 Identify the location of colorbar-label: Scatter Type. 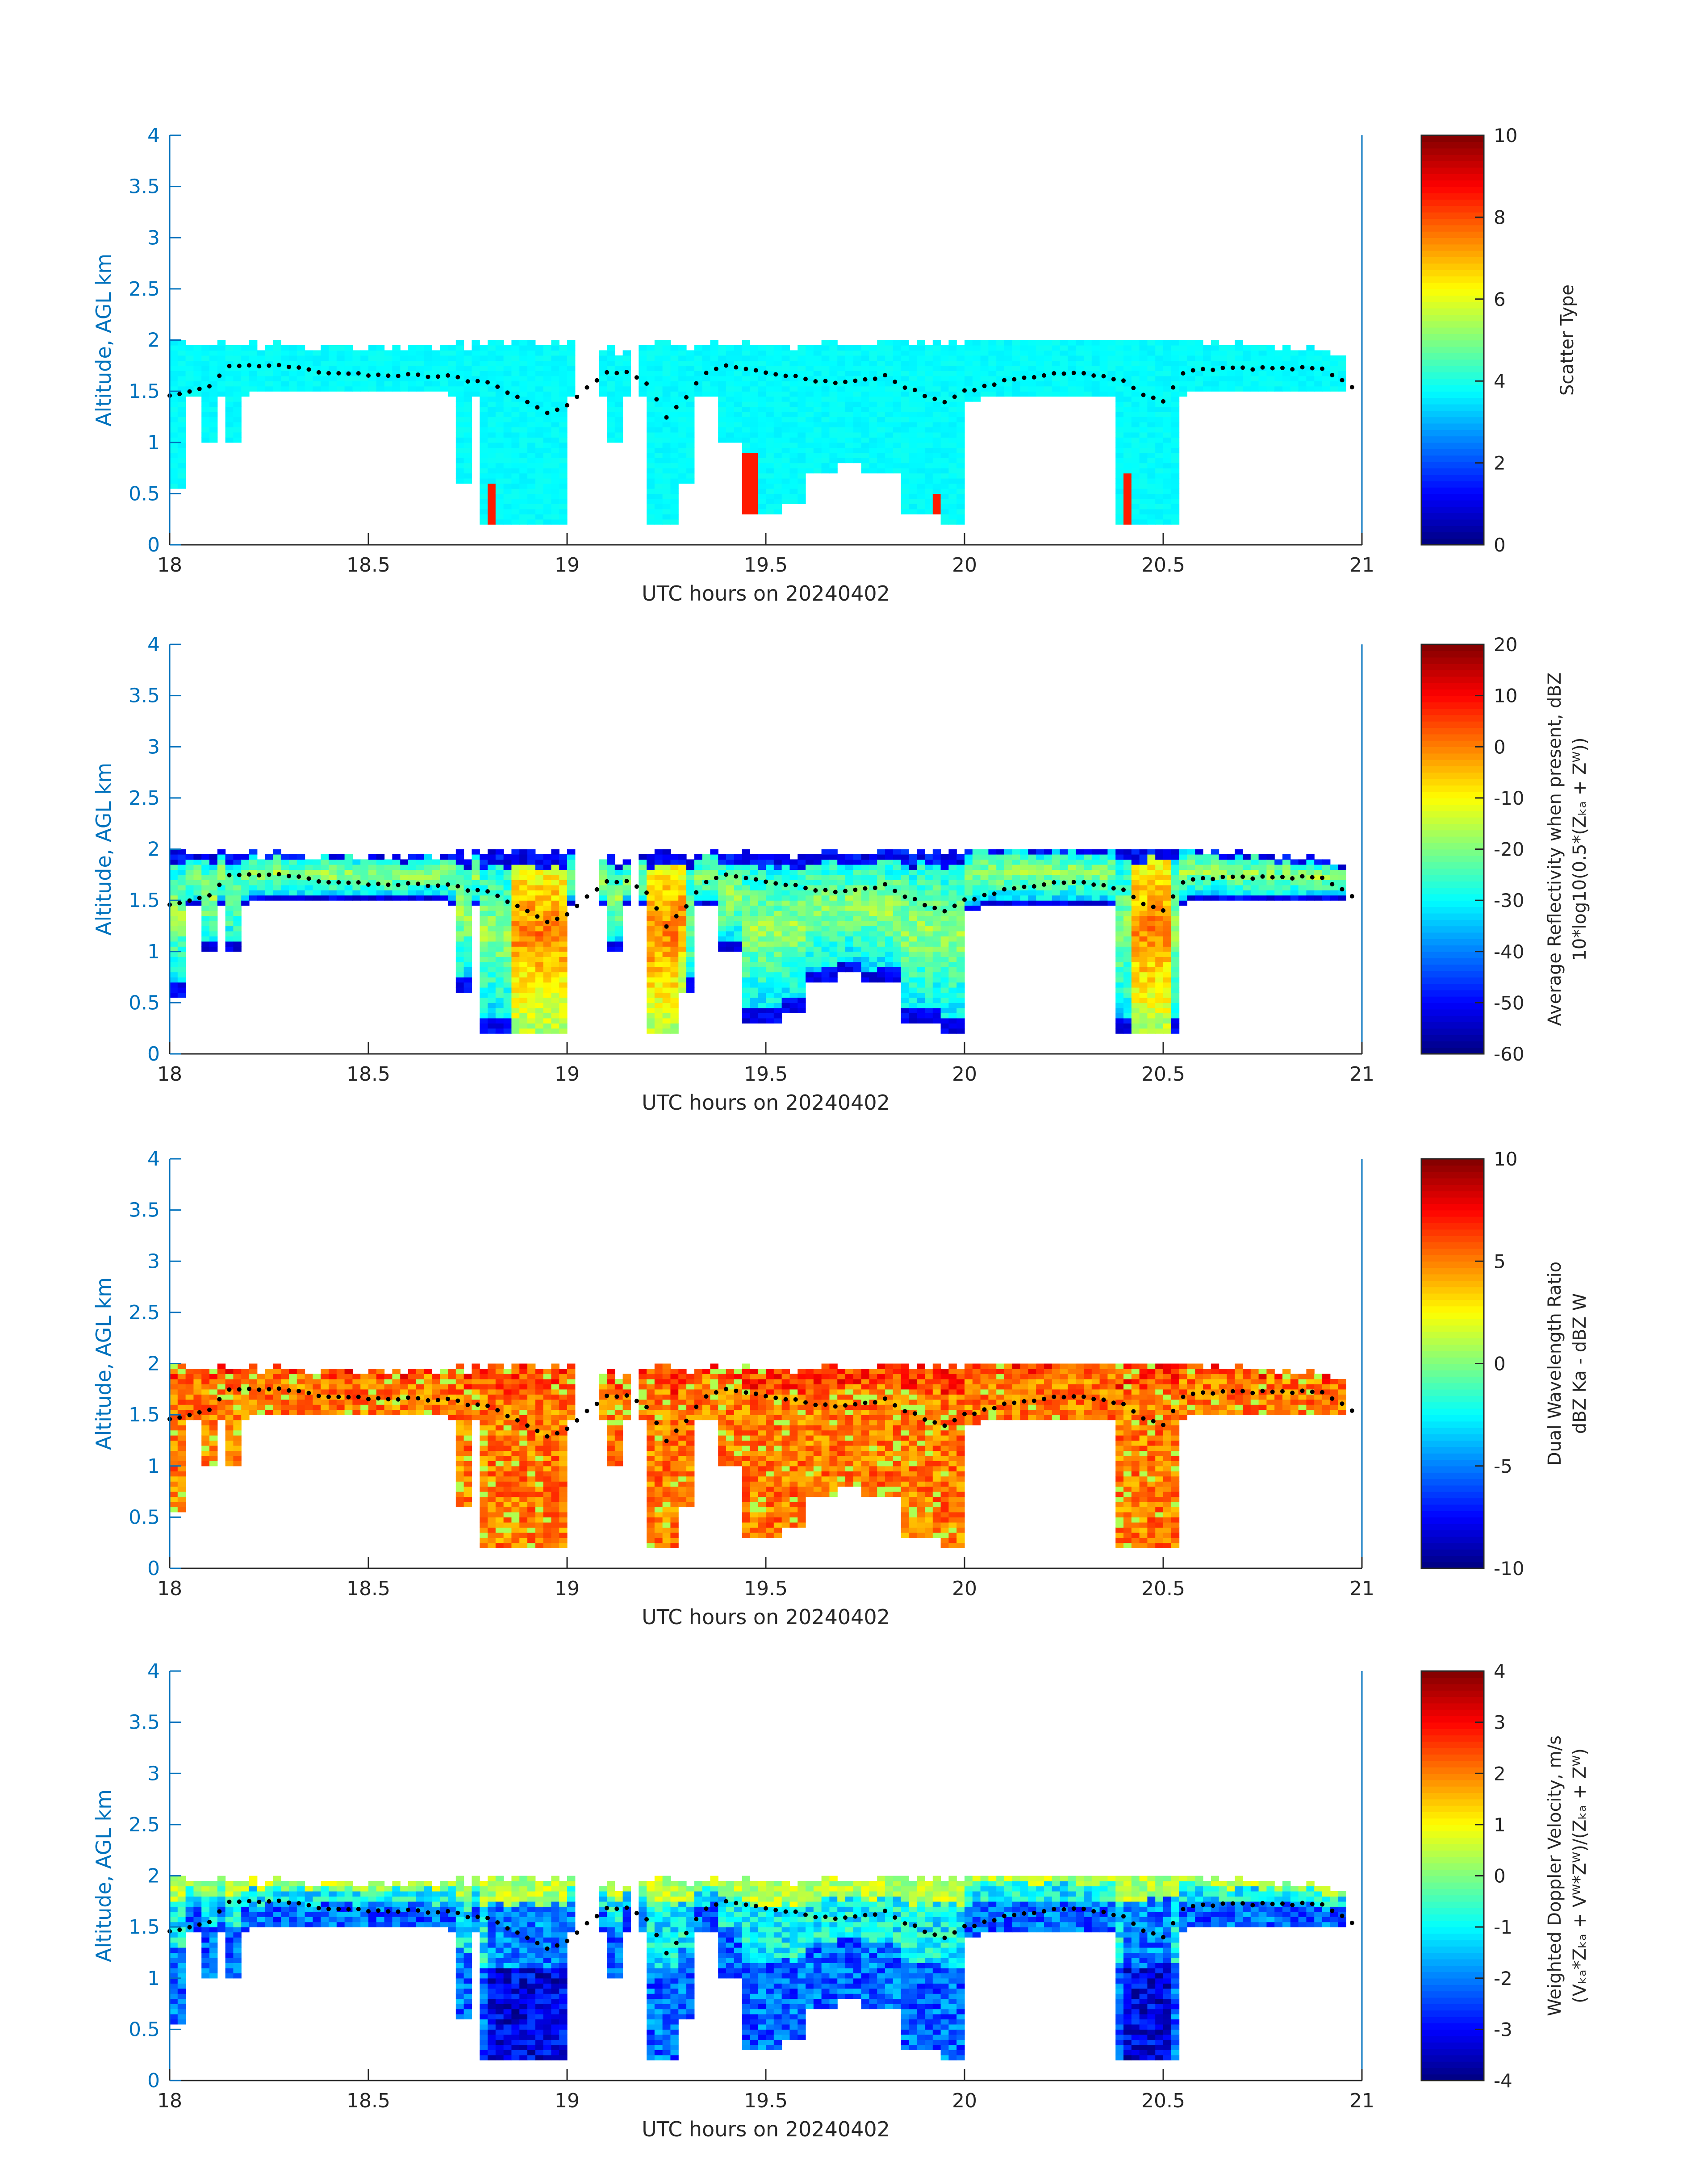
(1567, 340).